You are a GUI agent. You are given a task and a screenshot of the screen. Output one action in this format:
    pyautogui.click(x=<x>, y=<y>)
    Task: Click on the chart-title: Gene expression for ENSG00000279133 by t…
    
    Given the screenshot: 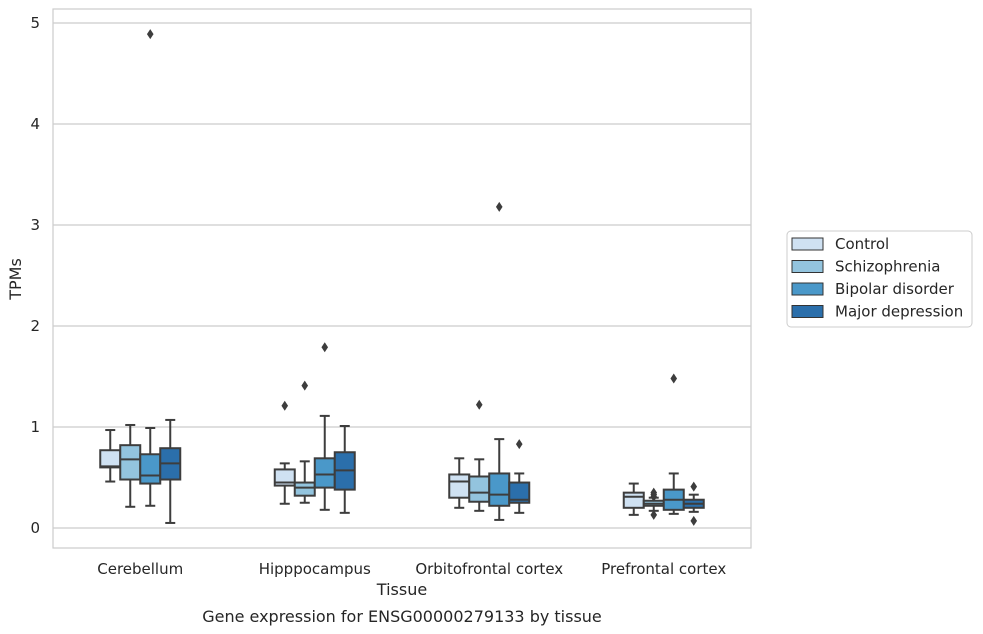 What is the action you would take?
    pyautogui.click(x=402, y=616)
    